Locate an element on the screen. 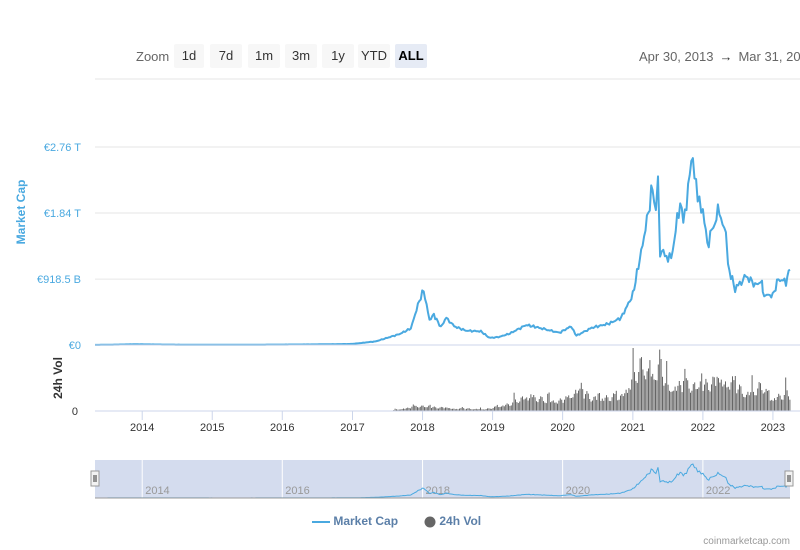 This screenshot has width=800, height=550. x-tick-label: 2018 is located at coordinates (422, 428).